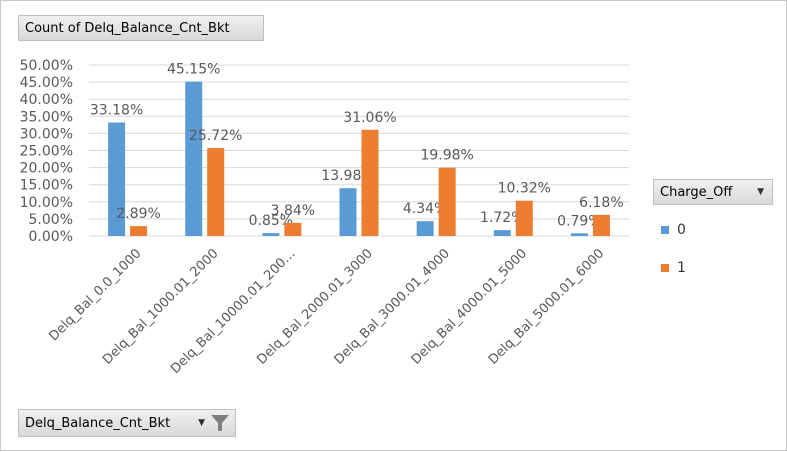 The image size is (787, 452). Describe the element at coordinates (524, 189) in the screenshot. I see `data-label: 10.32%` at that location.